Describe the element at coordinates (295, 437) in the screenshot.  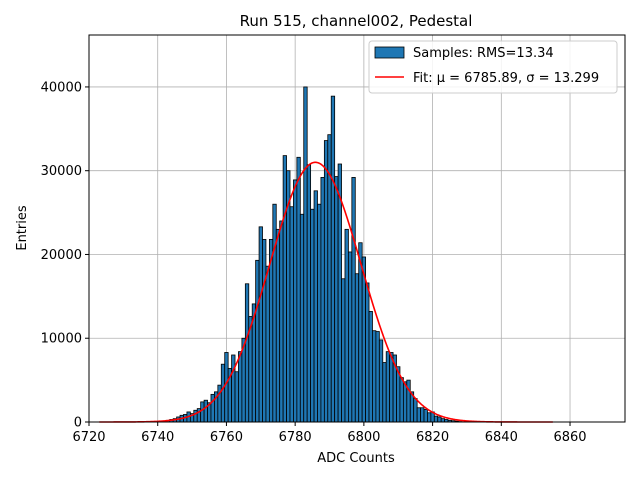
I see `x-tick-label: 6780` at that location.